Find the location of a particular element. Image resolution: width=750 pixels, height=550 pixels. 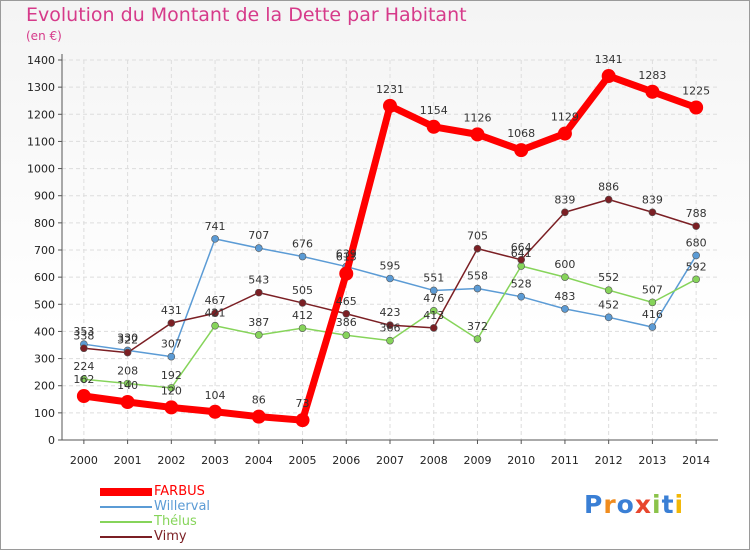

data-label-th-lus: 600 is located at coordinates (564, 264).